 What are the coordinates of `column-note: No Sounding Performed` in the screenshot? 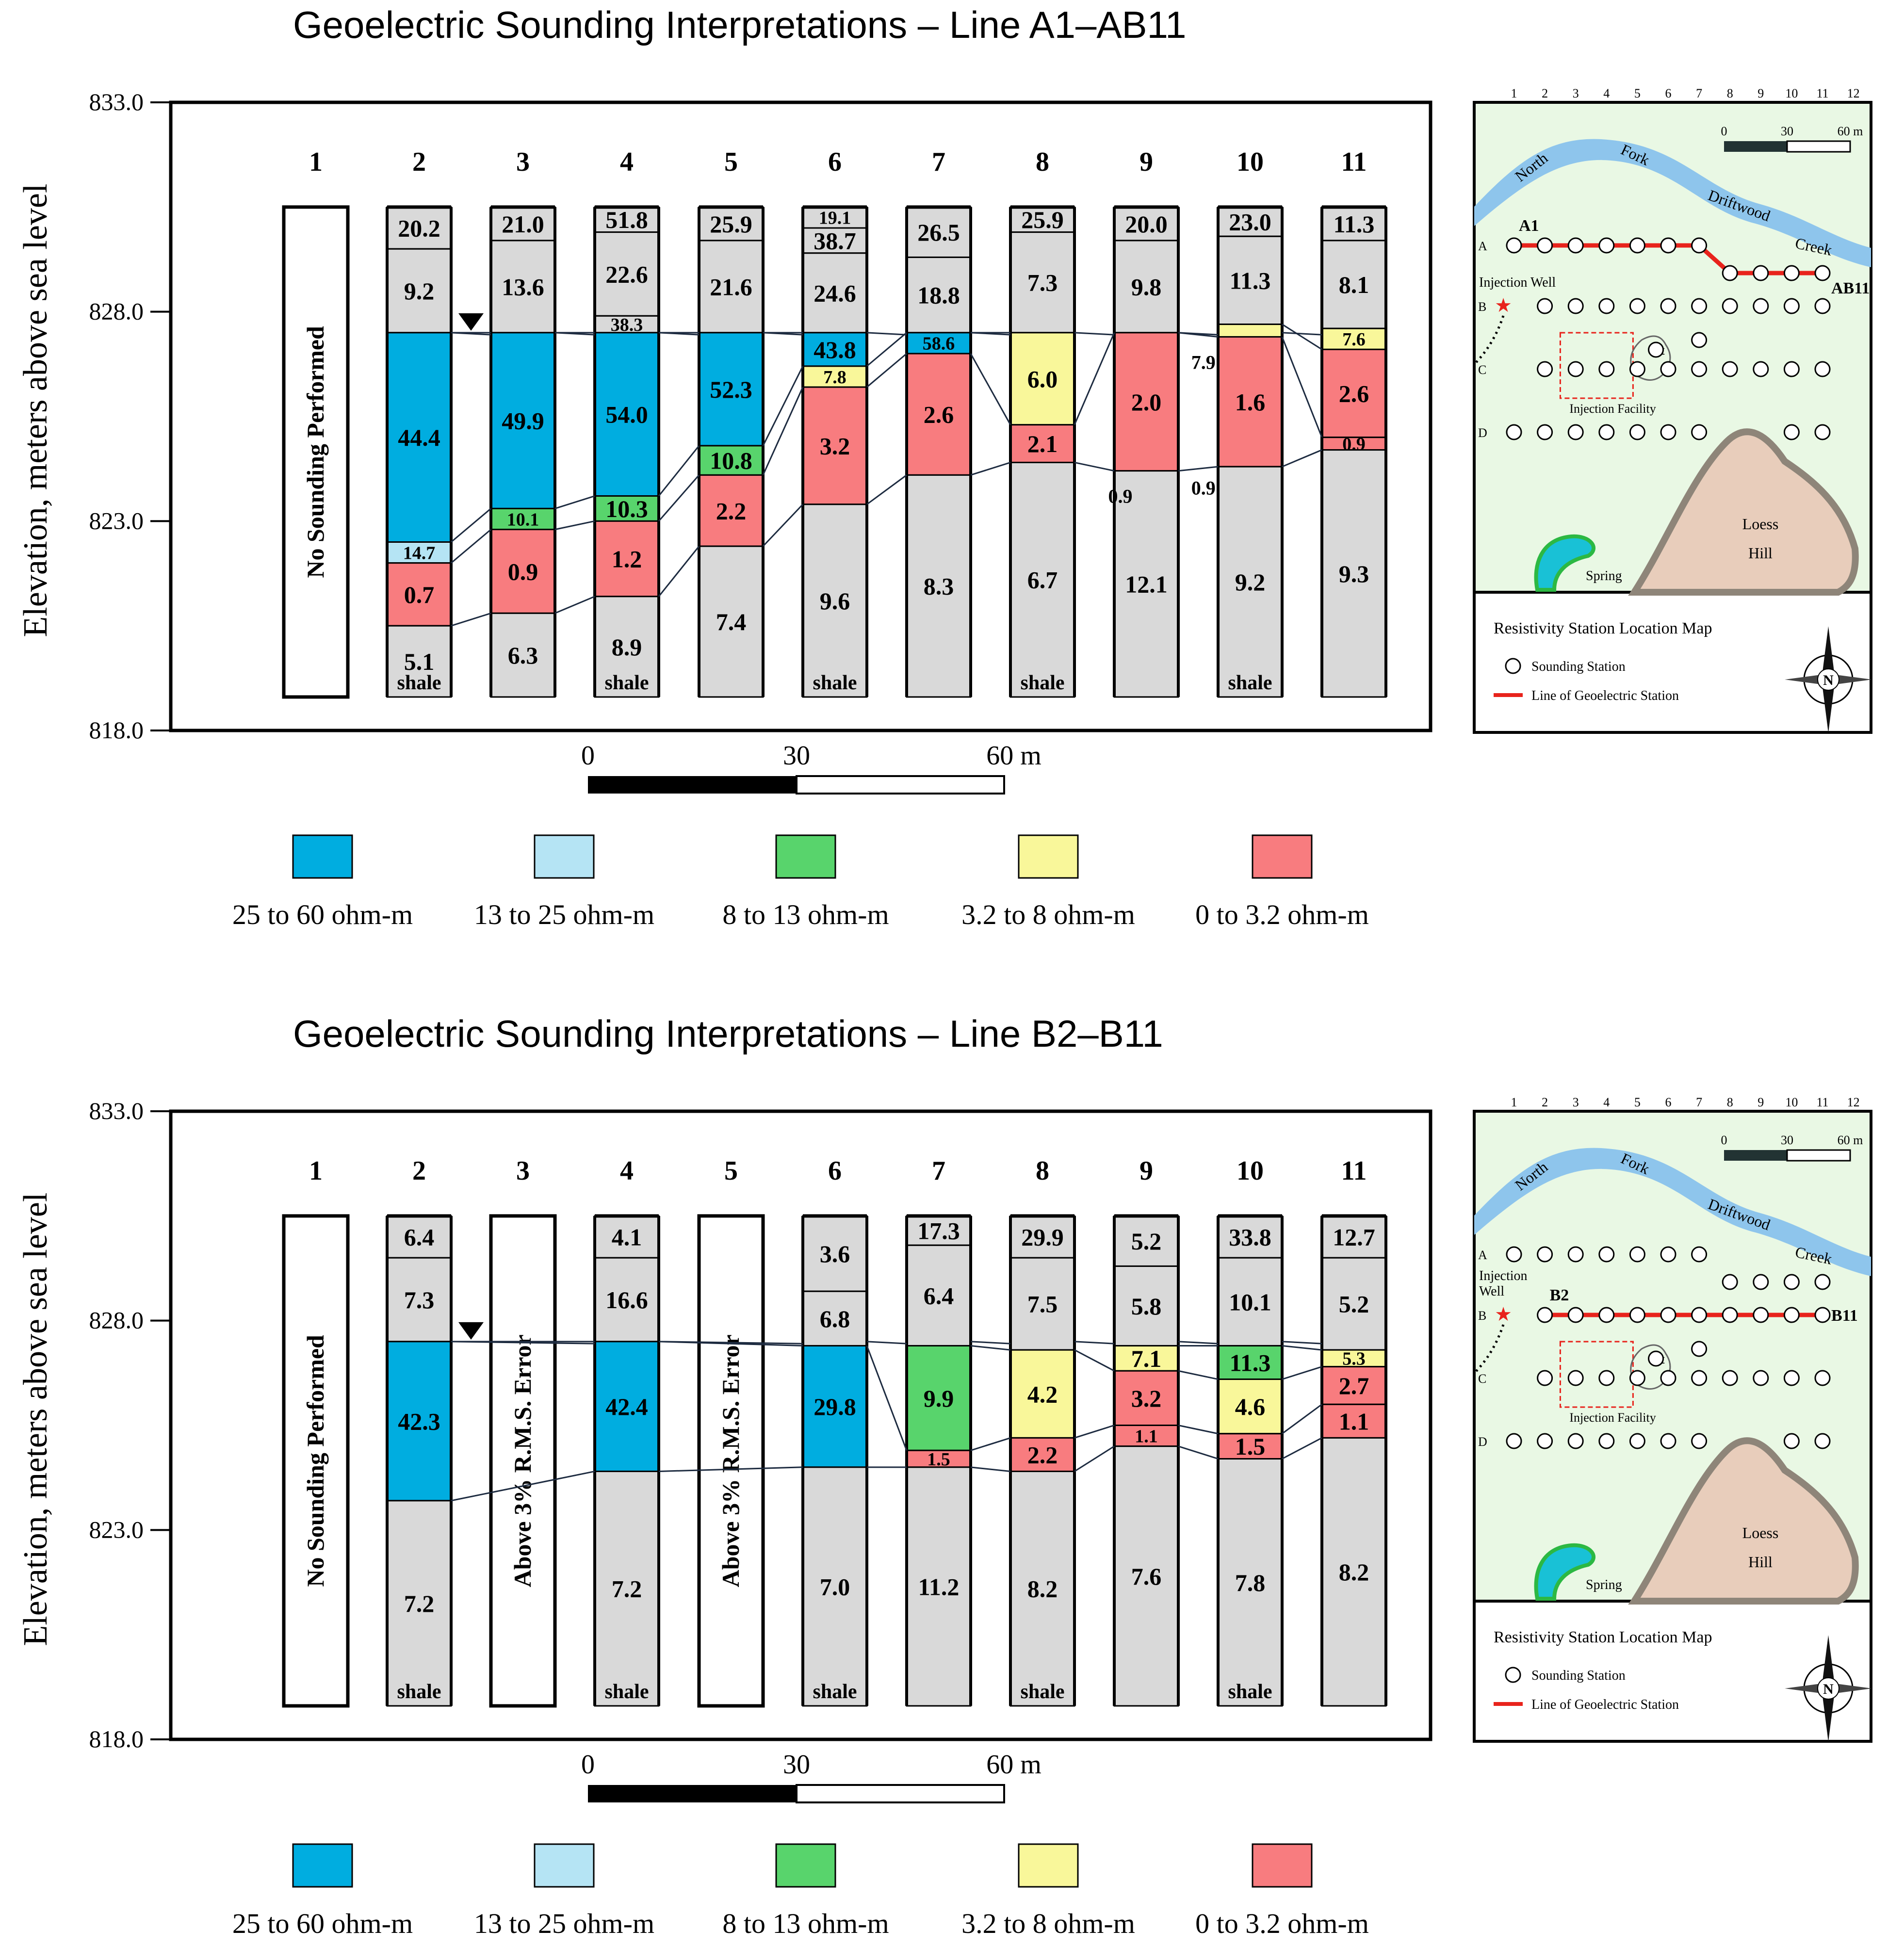 It's located at (315, 1461).